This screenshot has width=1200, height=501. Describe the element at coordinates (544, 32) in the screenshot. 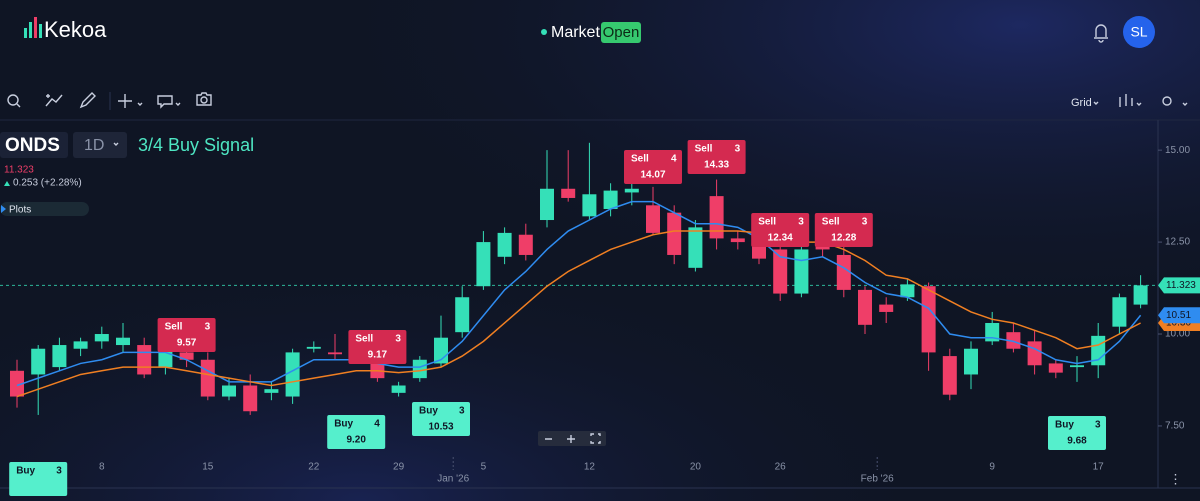

I see `status-dot` at that location.